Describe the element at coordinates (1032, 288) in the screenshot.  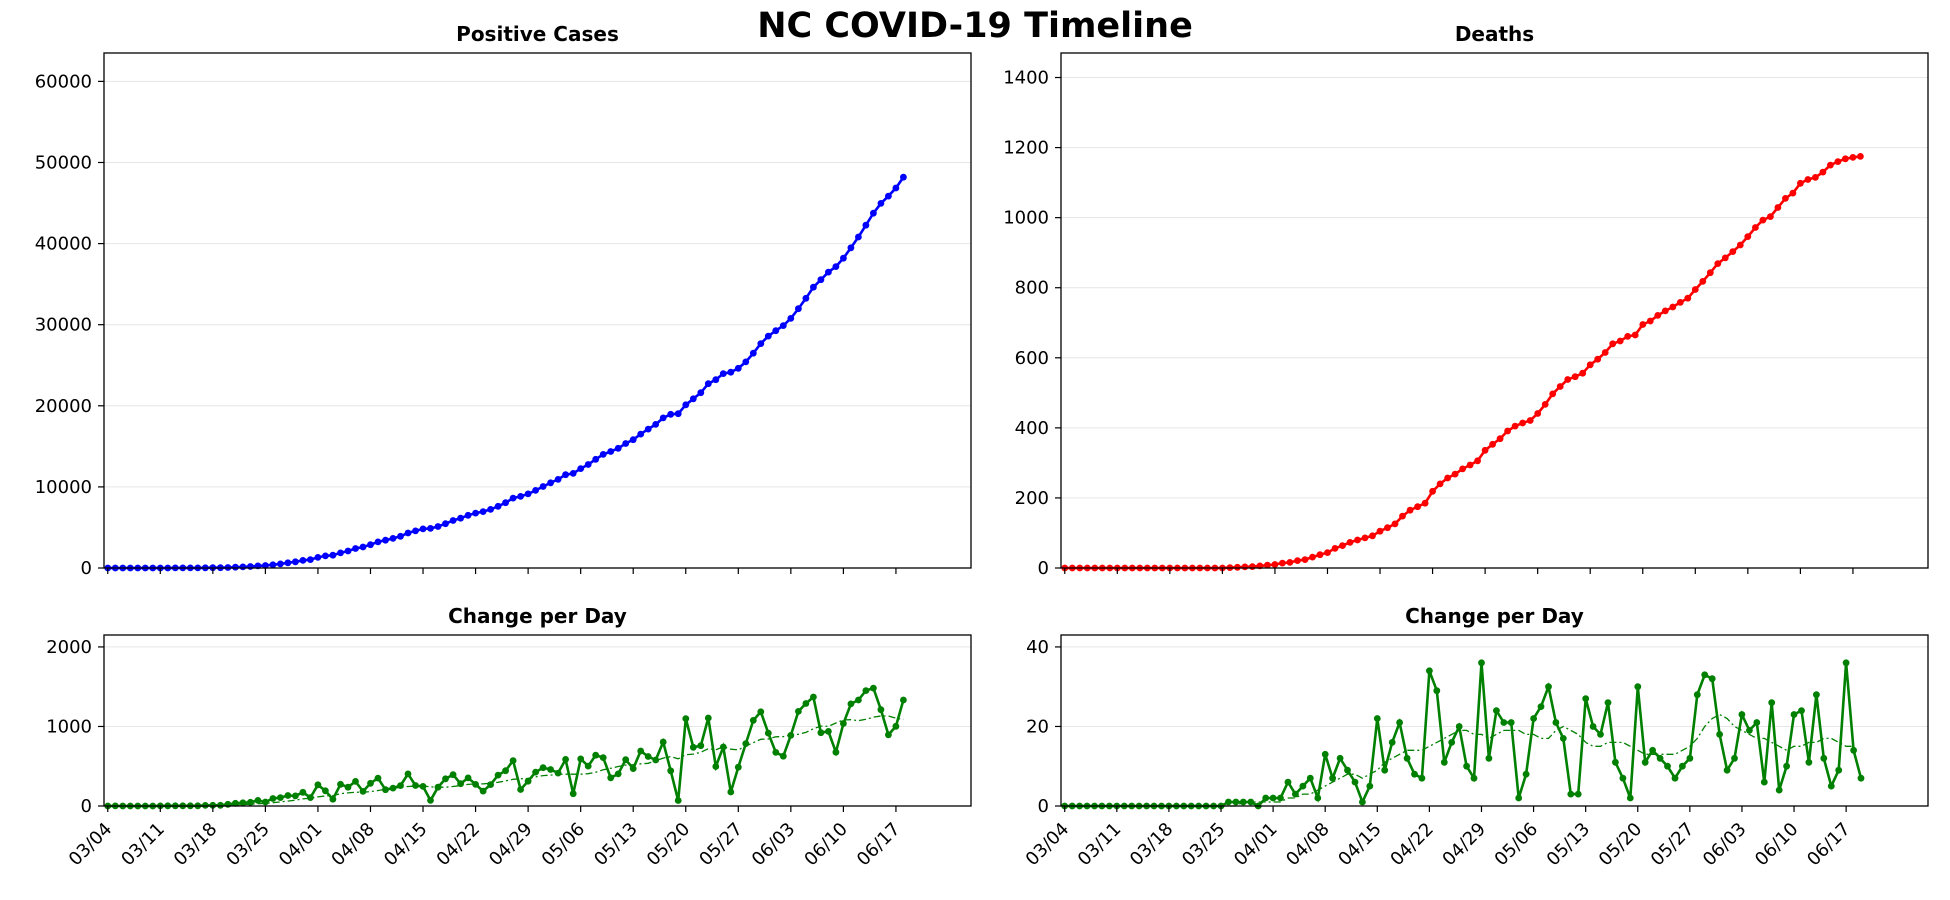
I see `y-tick-label: 800` at that location.